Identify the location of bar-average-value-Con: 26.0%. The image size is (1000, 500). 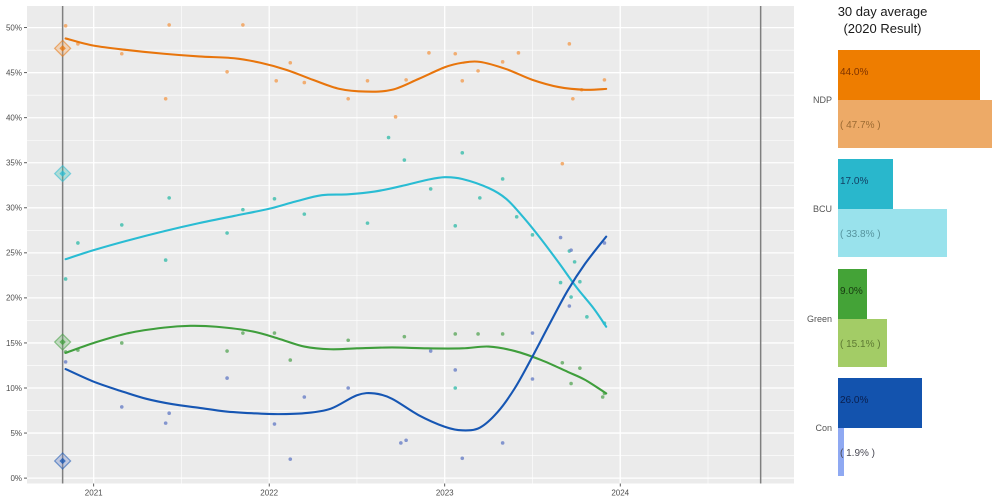
(854, 400).